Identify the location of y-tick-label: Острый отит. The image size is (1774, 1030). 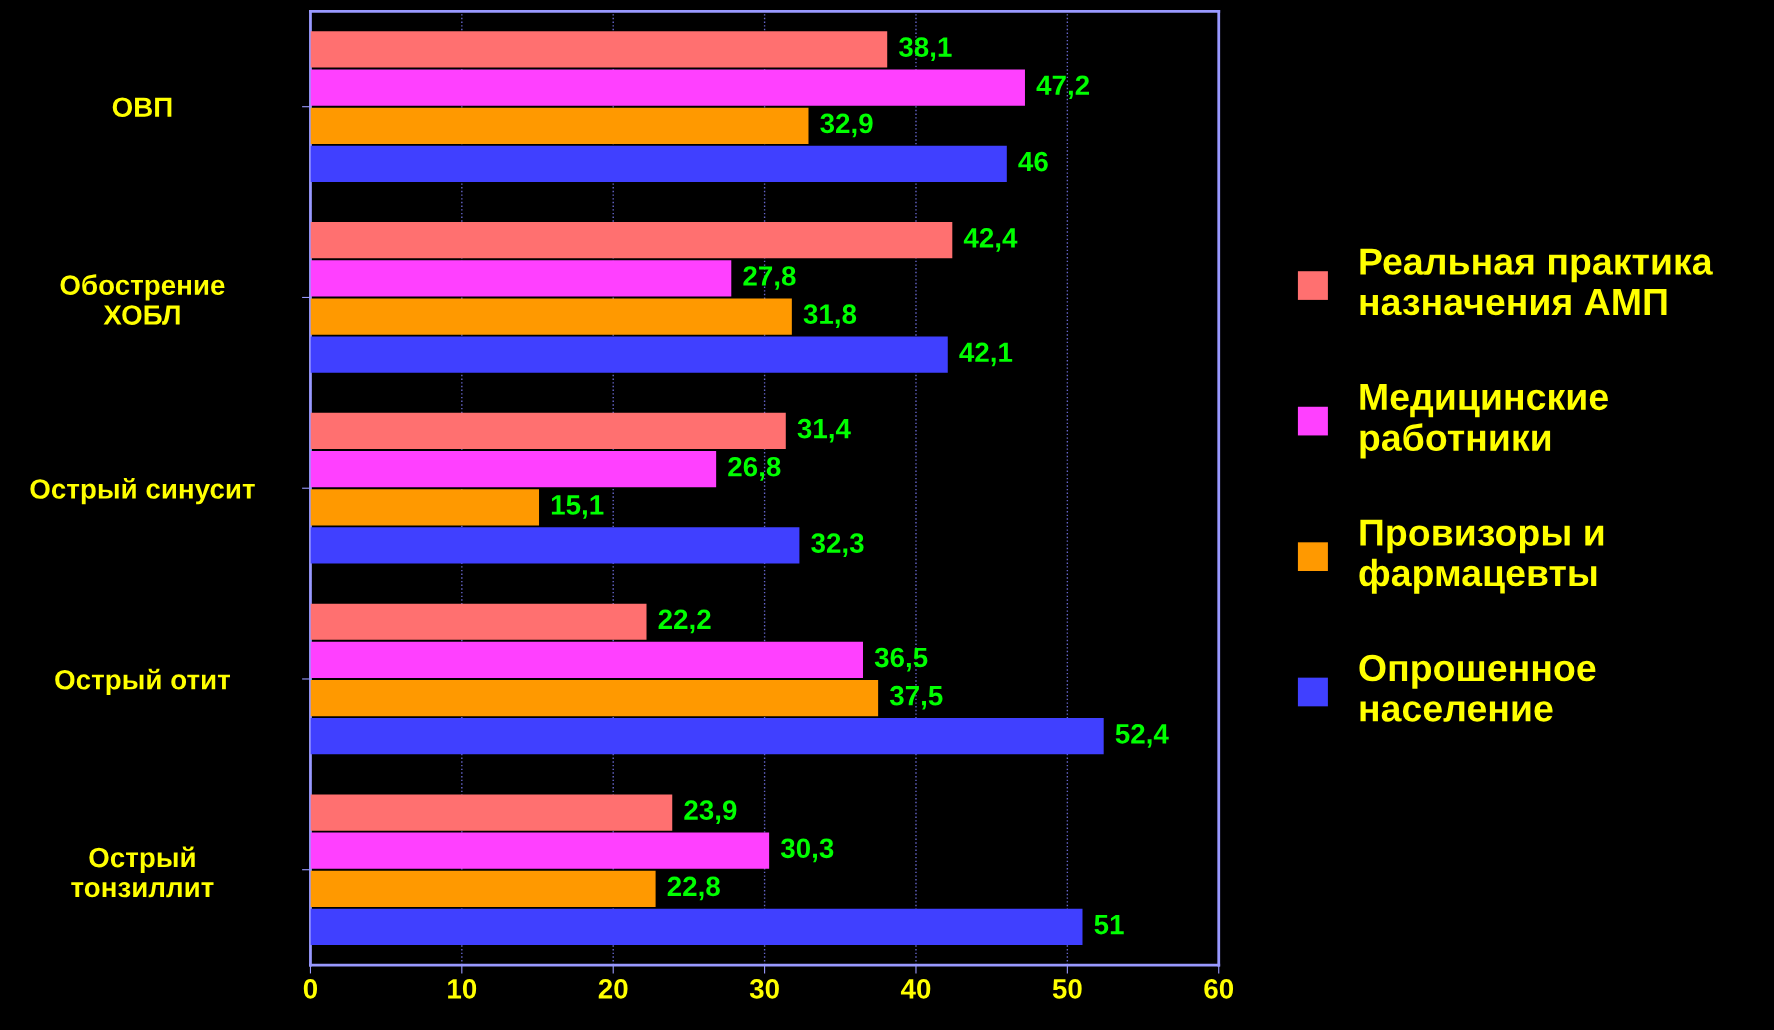
(142, 682).